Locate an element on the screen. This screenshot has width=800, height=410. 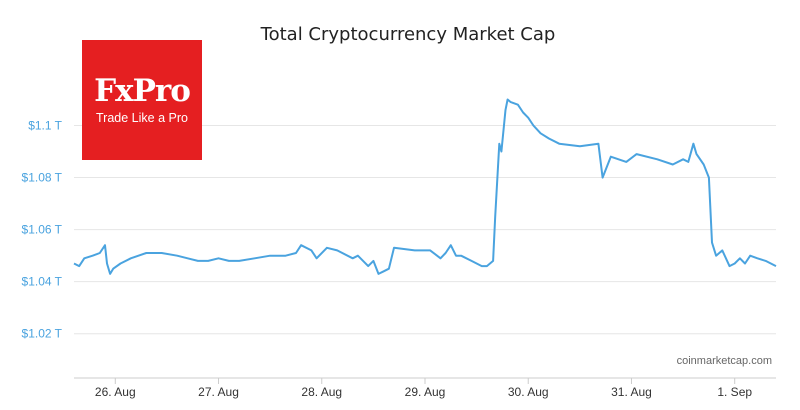
credit-label: coinmarketcap.com is located at coordinates (724, 361).